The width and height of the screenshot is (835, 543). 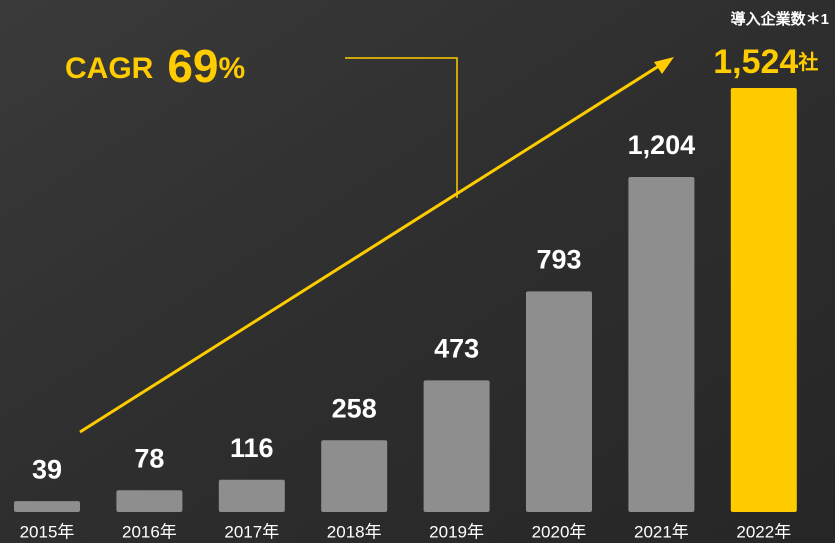 What do you see at coordinates (232, 68) in the screenshot?
I see `cagr-unit: %` at bounding box center [232, 68].